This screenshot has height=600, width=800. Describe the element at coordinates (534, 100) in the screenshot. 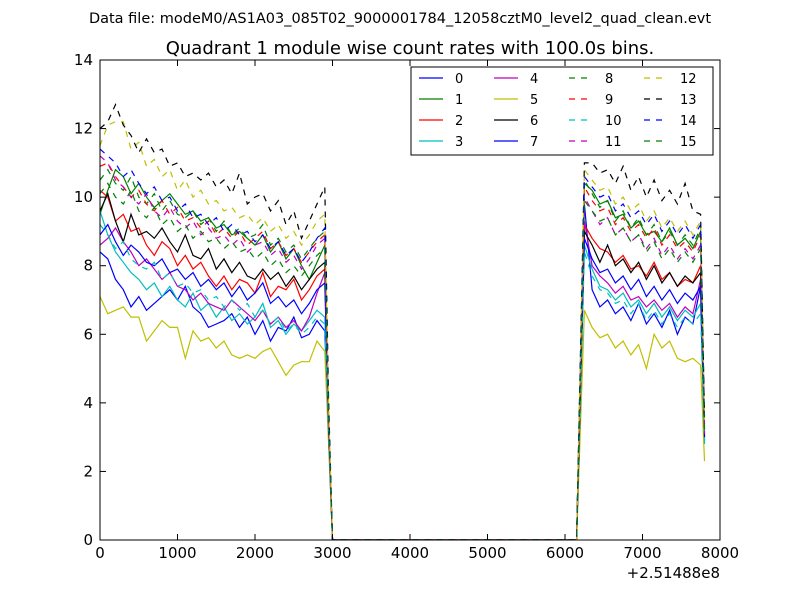

I see `legend-label-5: 5` at that location.